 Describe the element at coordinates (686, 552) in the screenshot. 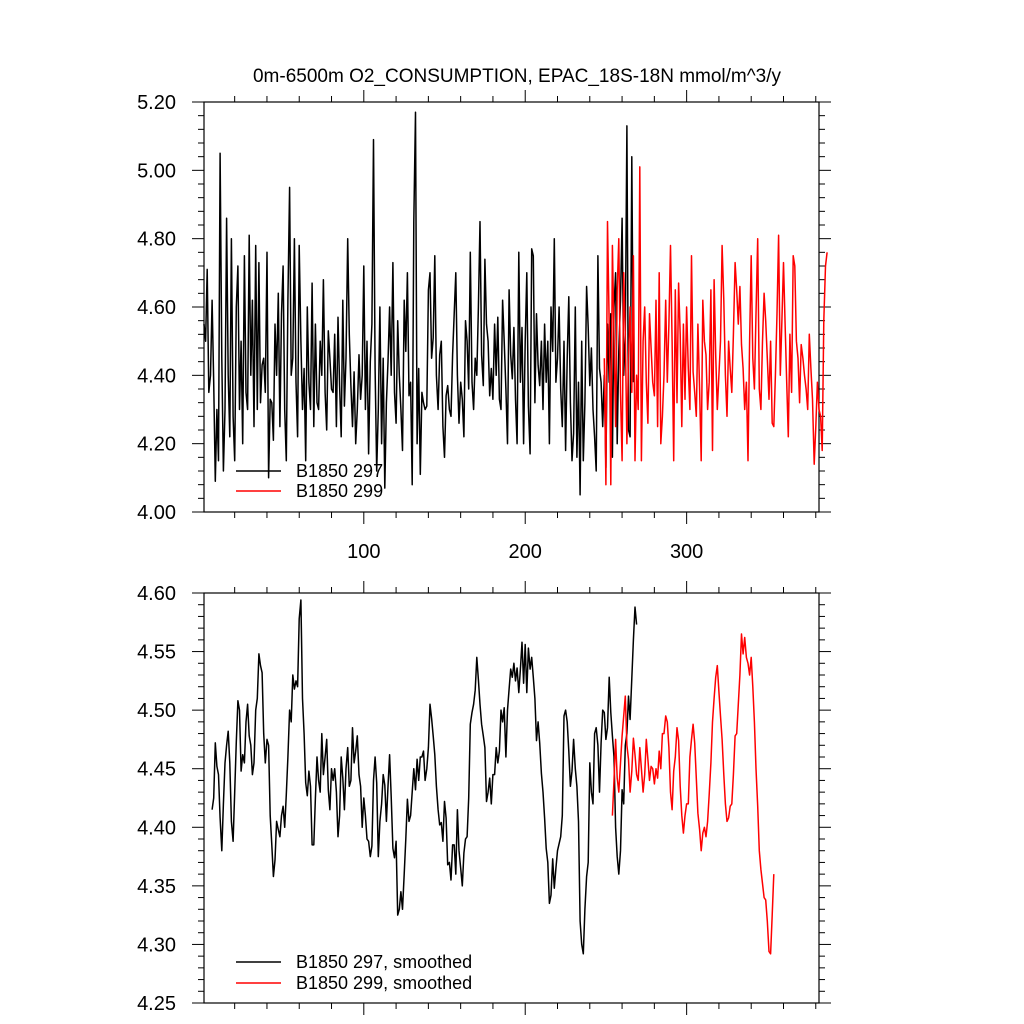

I see `top-xtick-label: 300` at that location.